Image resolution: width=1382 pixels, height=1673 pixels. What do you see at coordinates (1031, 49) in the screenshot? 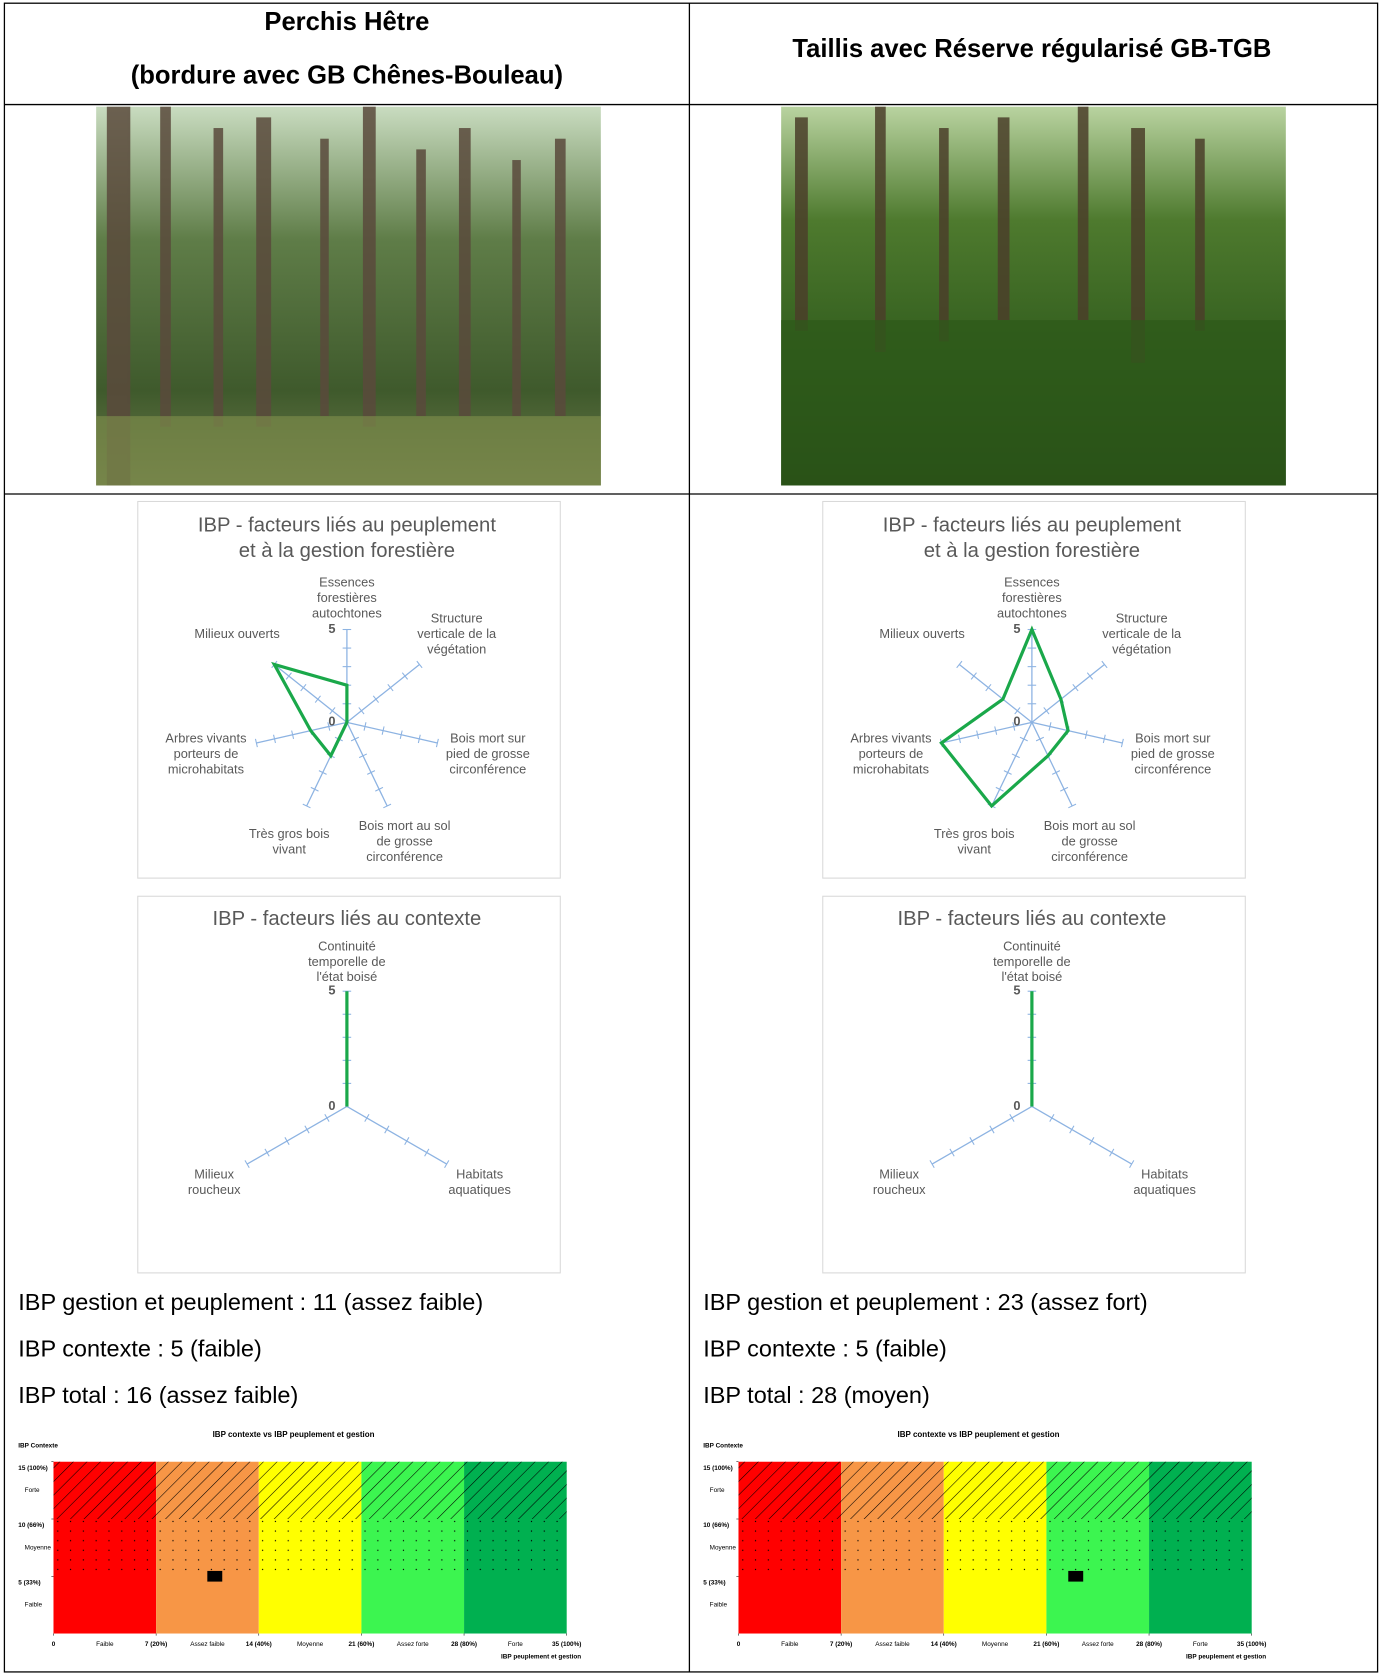
I see `heading: Taillis avec Réserve régularisé GB-TGB` at bounding box center [1031, 49].